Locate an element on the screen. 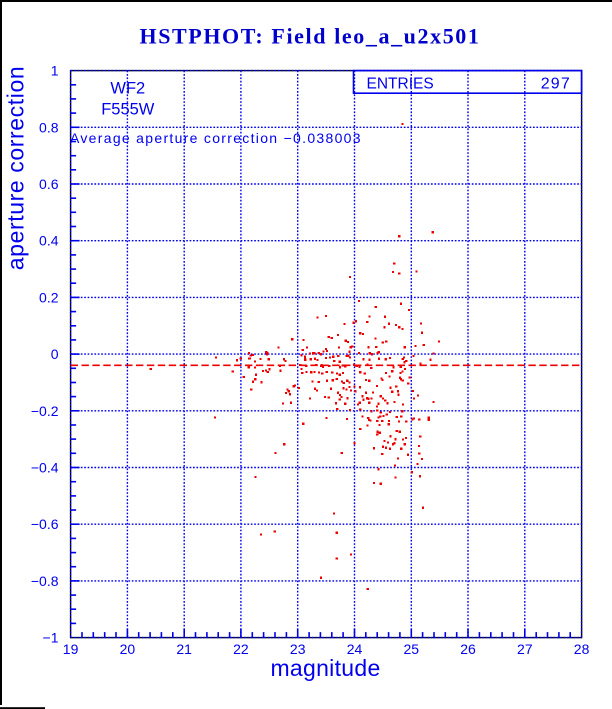 The width and height of the screenshot is (612, 709). svg-text: 20 is located at coordinates (128, 649).